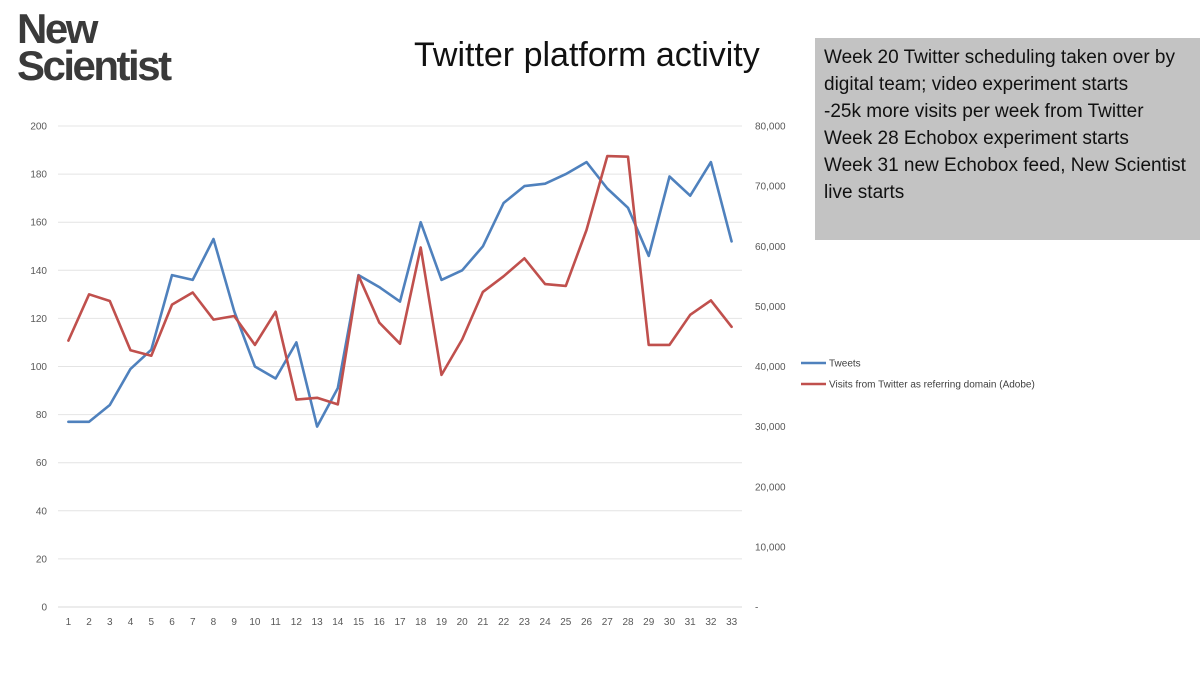 This screenshot has width=1200, height=675. What do you see at coordinates (770, 307) in the screenshot?
I see `right-tick-label: 50,000` at bounding box center [770, 307].